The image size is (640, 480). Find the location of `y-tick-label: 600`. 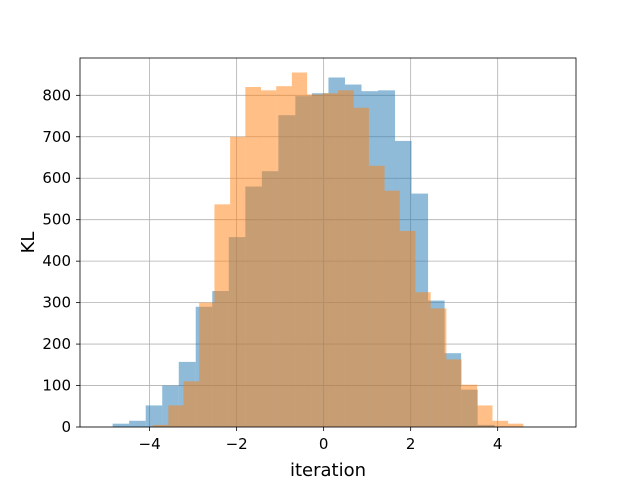

y-tick-label: 600 is located at coordinates (56, 178).